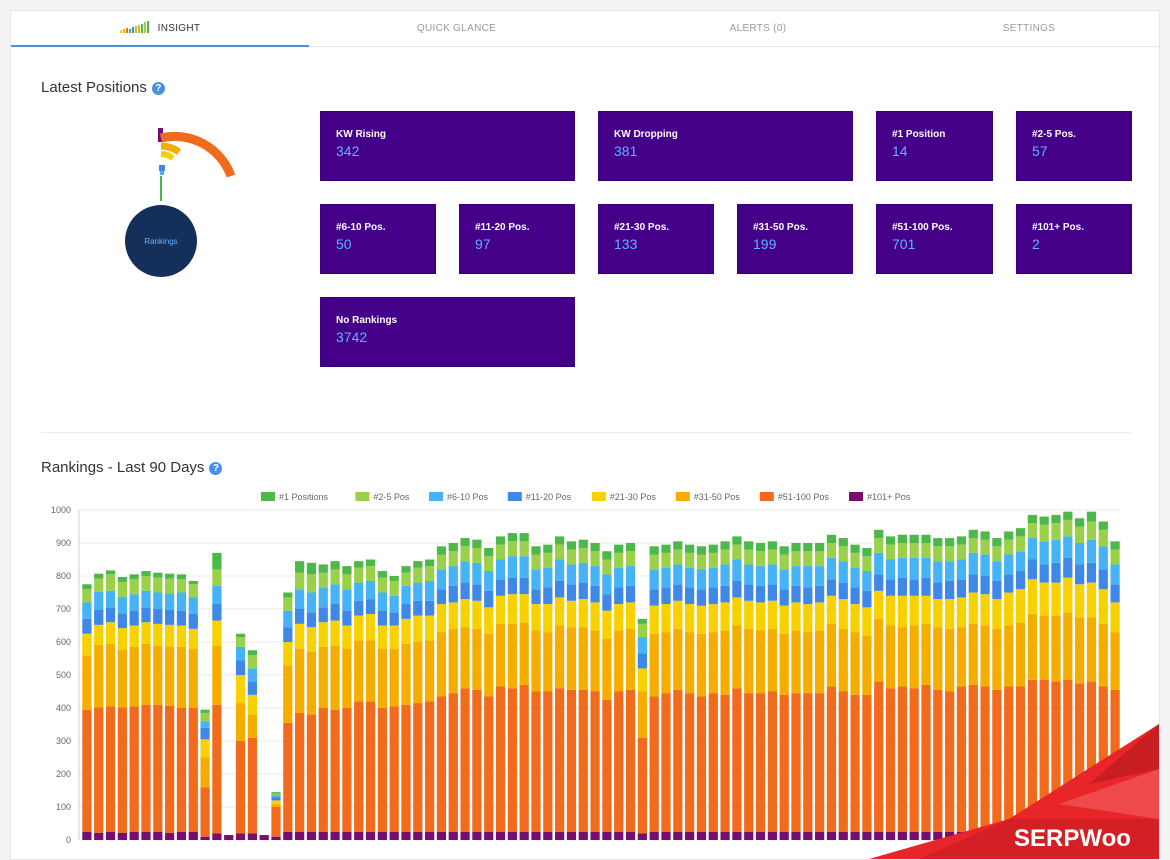  Describe the element at coordinates (1074, 146) in the screenshot. I see `card-position-2-5: #2-5 Pos. 57` at that location.